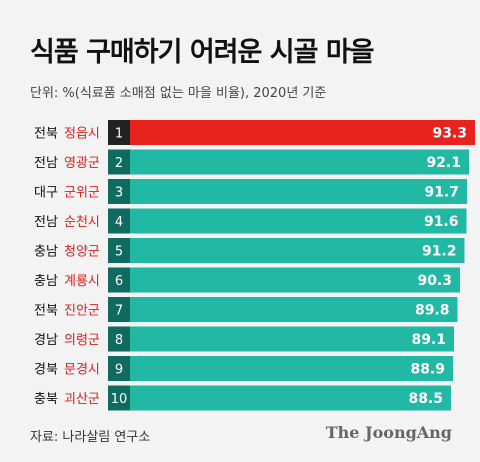 The image size is (480, 462). What do you see at coordinates (46, 193) in the screenshot?
I see `category-region-label: 대구` at bounding box center [46, 193].